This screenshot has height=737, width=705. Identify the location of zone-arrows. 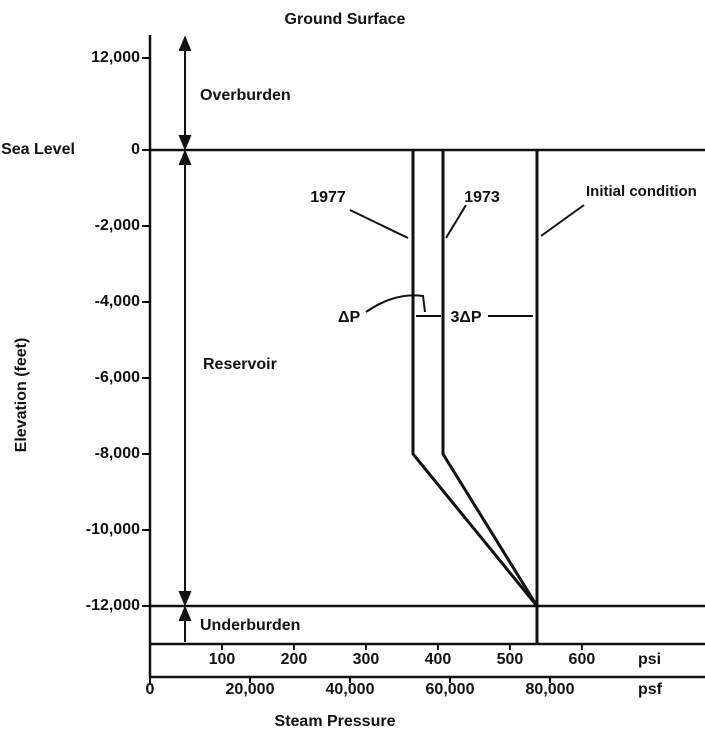
(185, 338).